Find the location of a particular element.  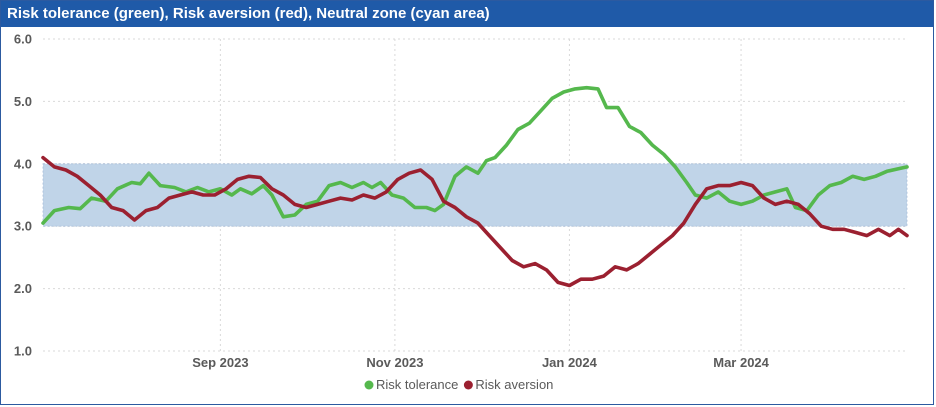

y-tick-label: 5.0 is located at coordinates (23, 101).